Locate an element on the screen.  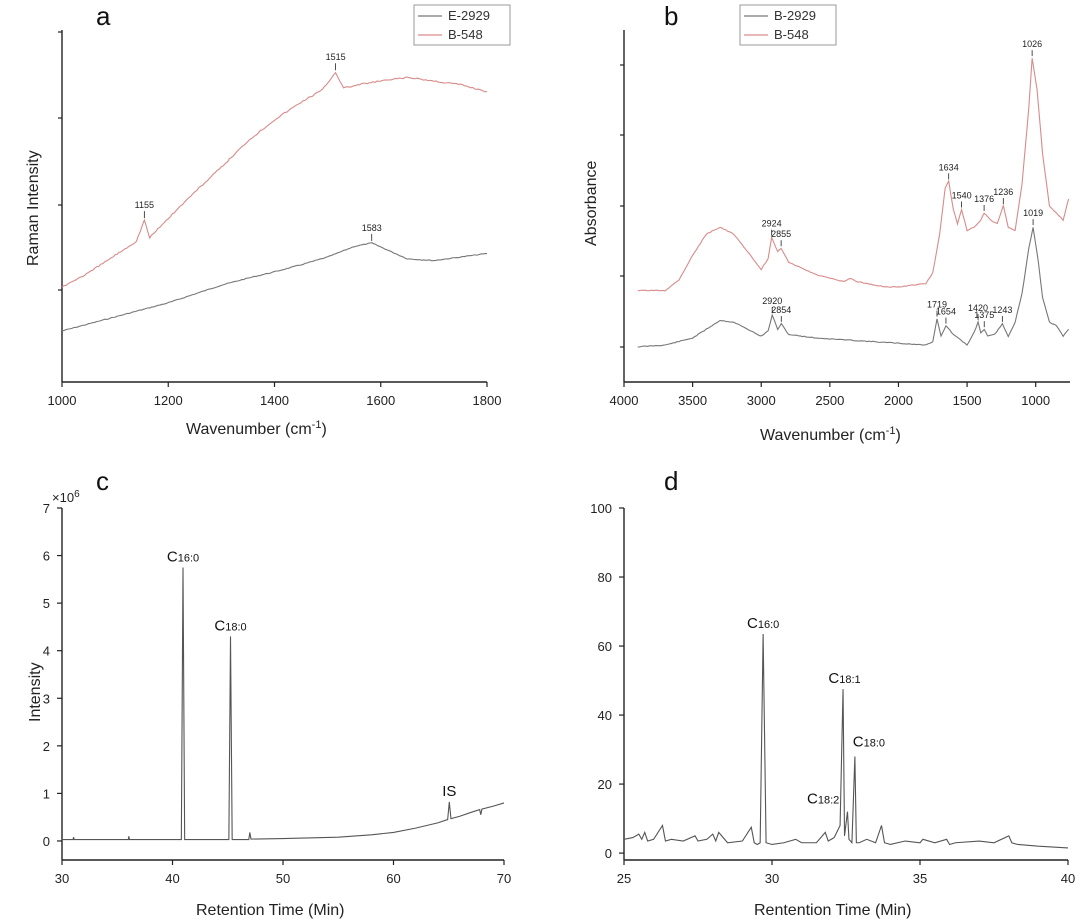
x-tick-label: 35 is located at coordinates (920, 878).